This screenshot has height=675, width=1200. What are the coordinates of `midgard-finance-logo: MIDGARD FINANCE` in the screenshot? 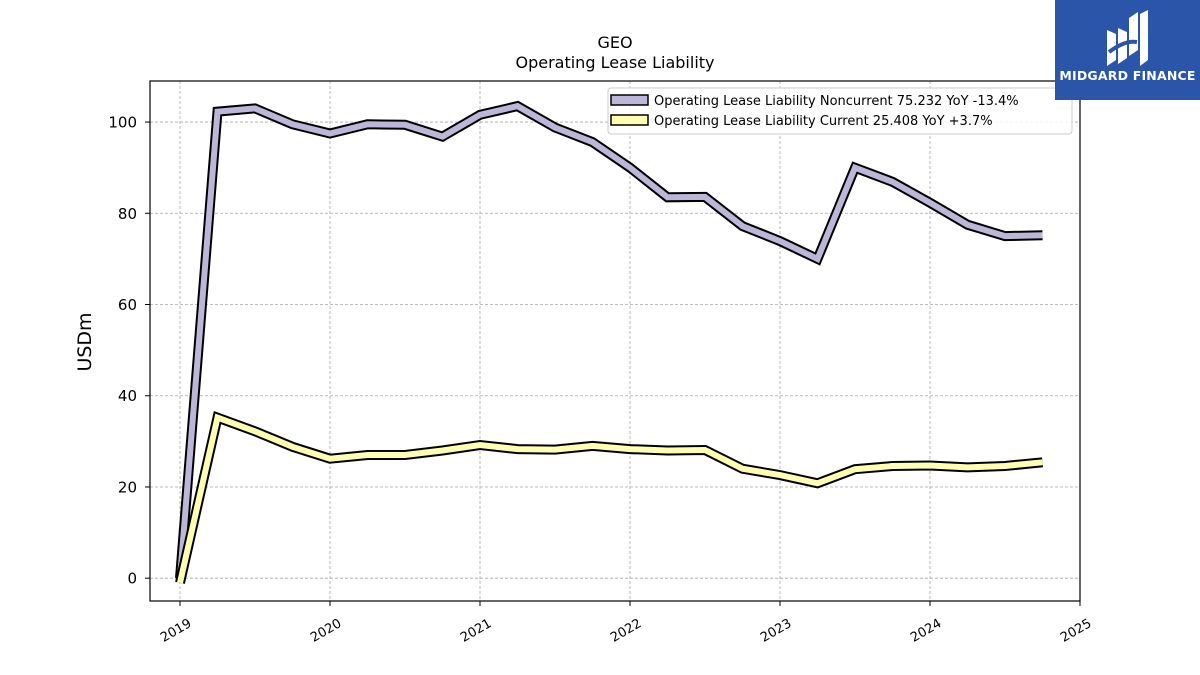 It's located at (1127, 50).